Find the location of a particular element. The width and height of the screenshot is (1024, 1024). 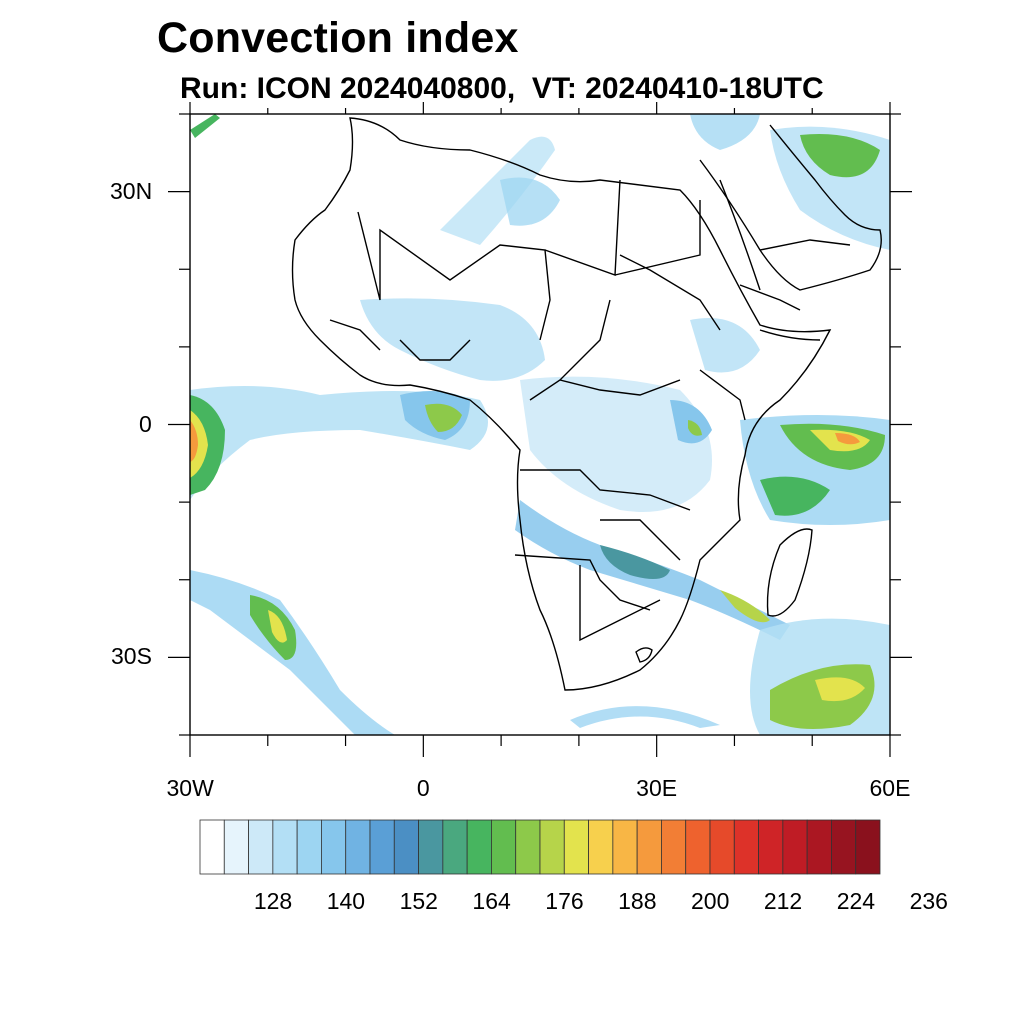

map-title: Convection index is located at coordinates (338, 38).